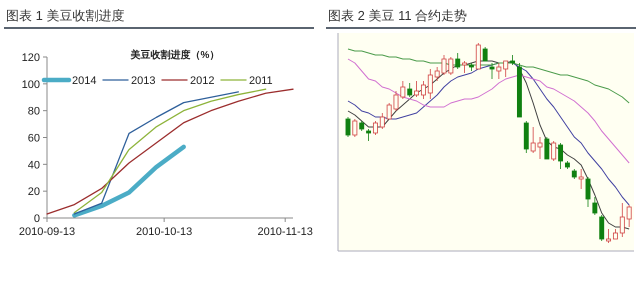 The height and width of the screenshot is (286, 640). Describe the element at coordinates (31, 84) in the screenshot. I see `y-tick-label: 100` at that location.